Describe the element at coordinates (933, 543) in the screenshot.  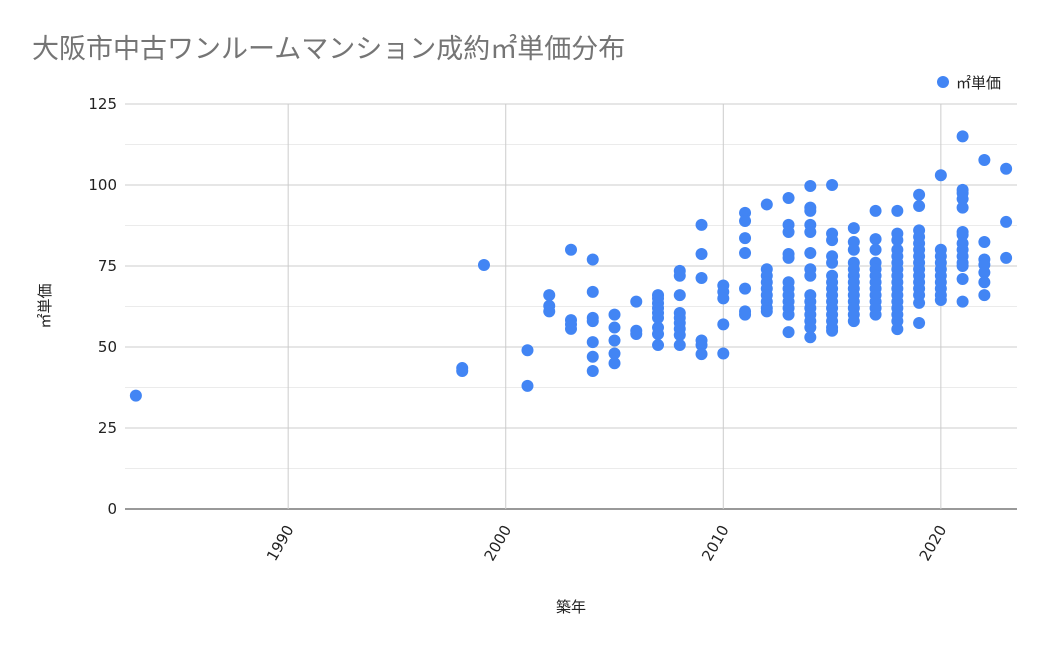
I see `x-tick-label: 2020` at that location.